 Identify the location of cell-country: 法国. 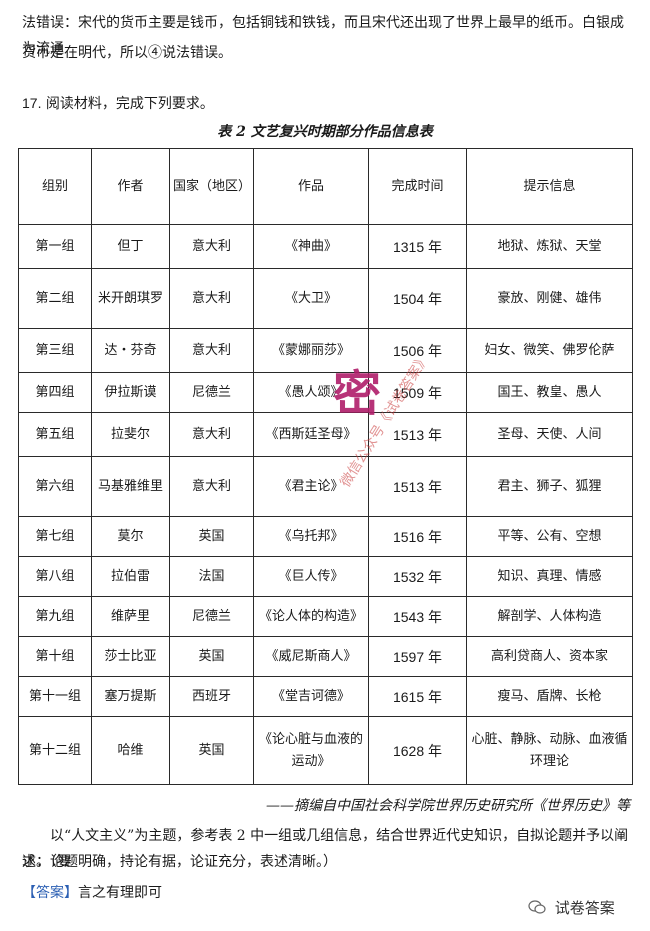
(211, 576).